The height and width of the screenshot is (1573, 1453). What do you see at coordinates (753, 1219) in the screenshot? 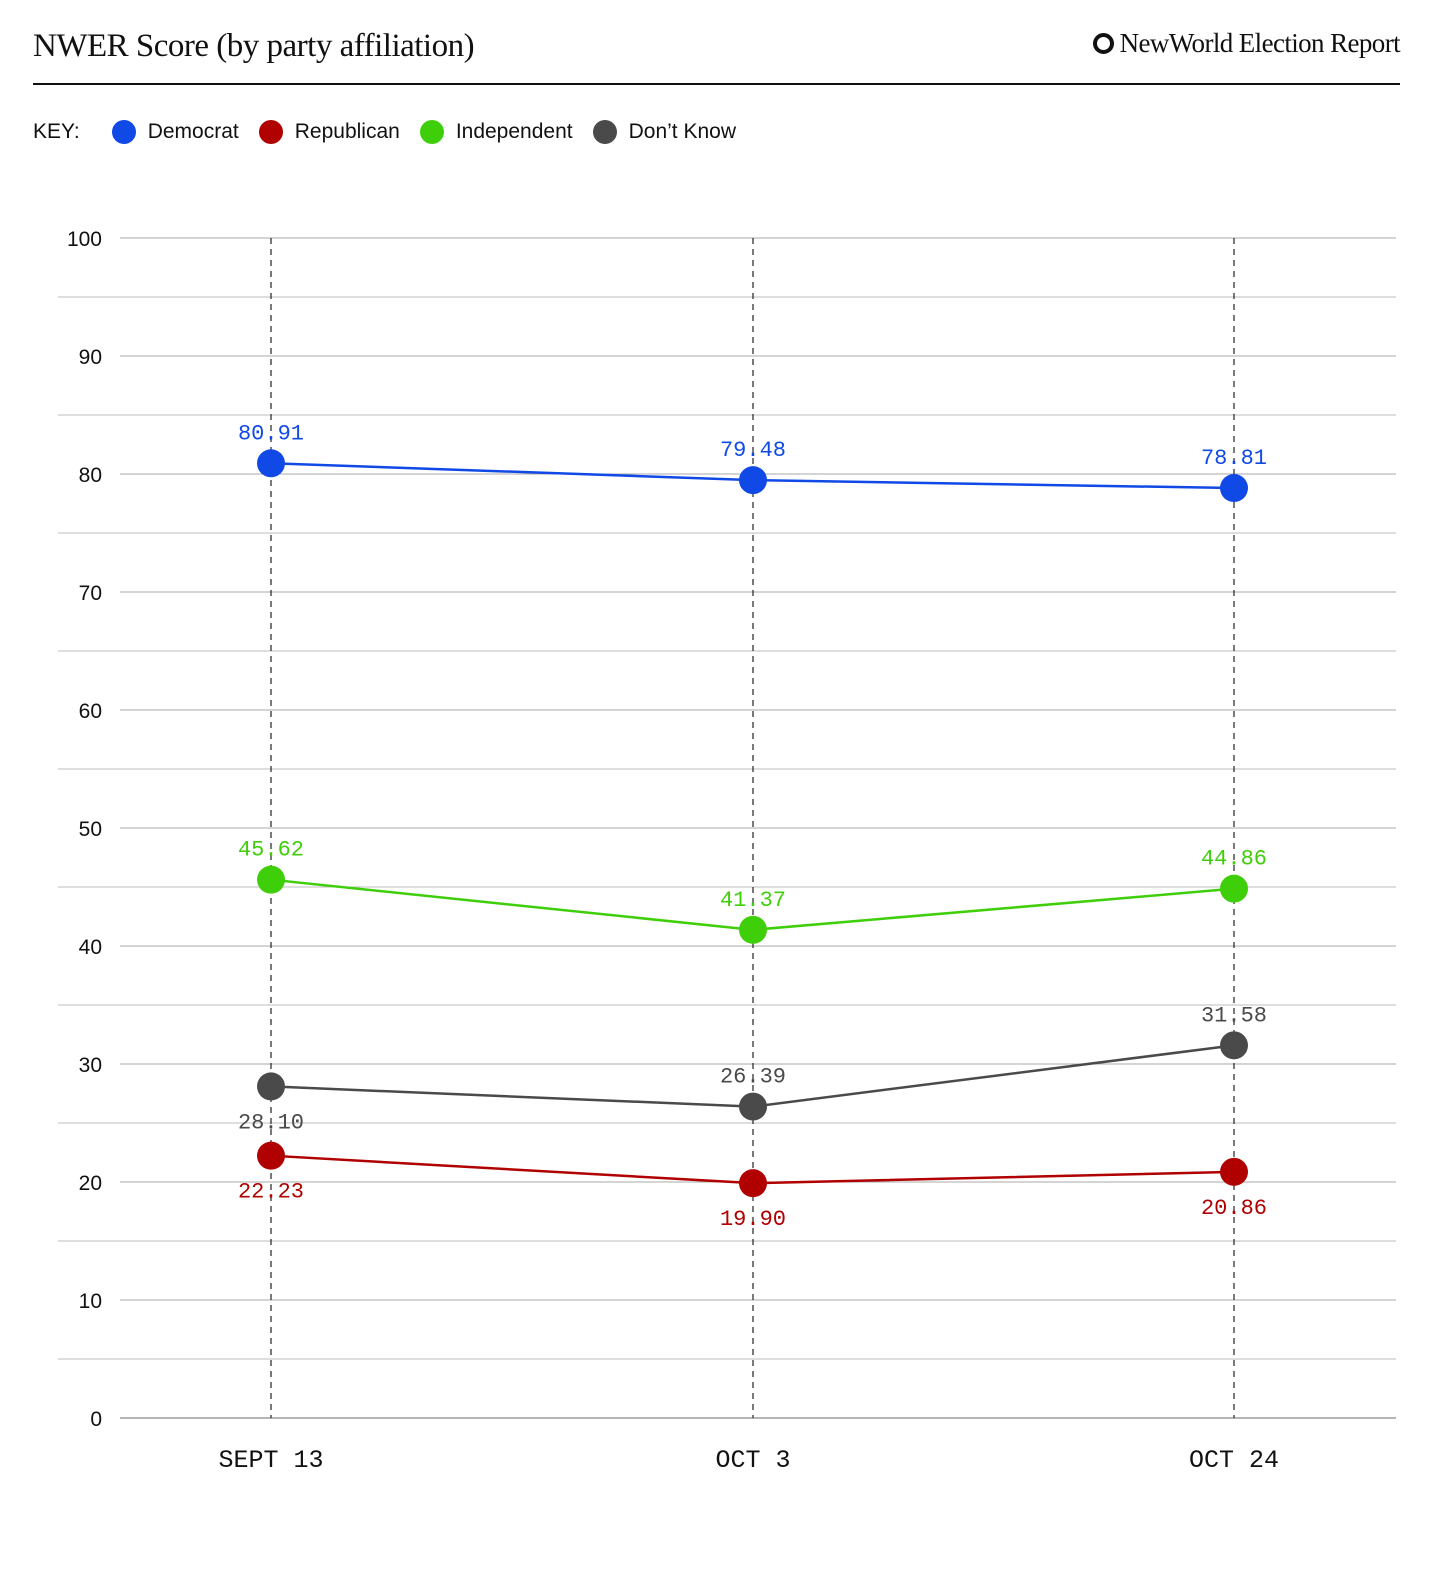
I see `data-label-republican: 19.90` at bounding box center [753, 1219].